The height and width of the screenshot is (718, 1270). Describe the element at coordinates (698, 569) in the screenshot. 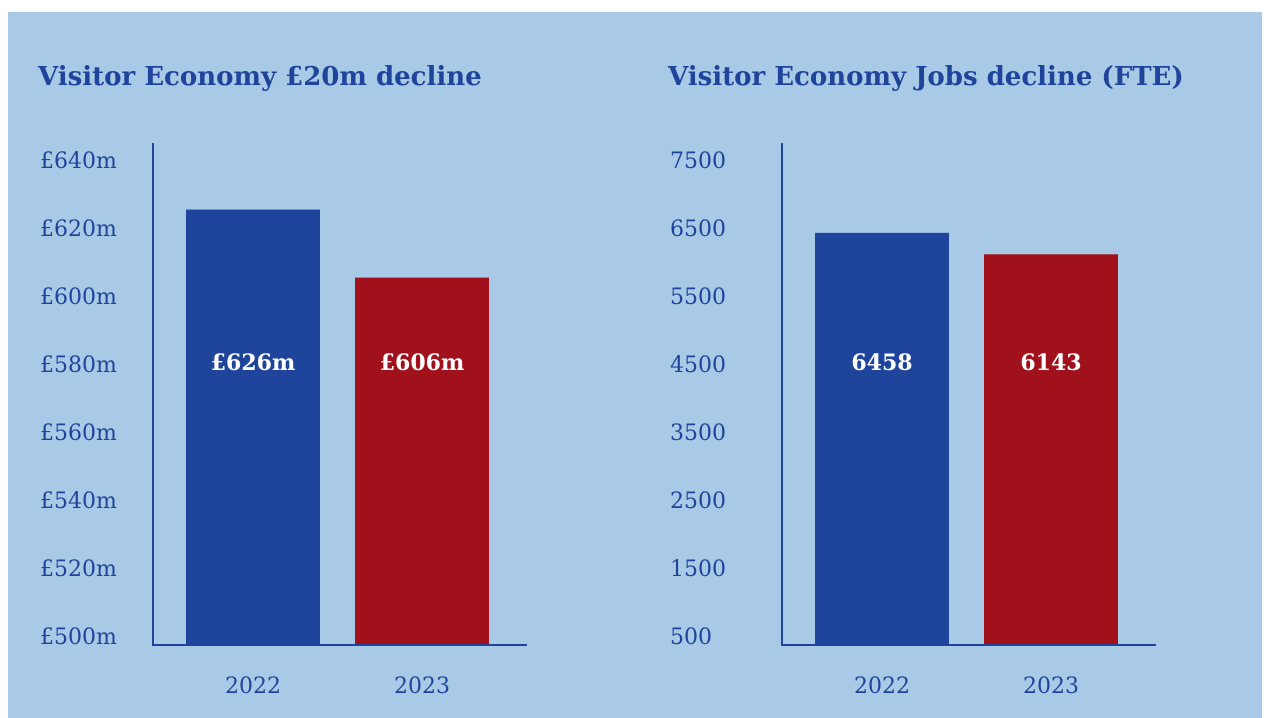

I see `y-tick-label: 1500` at that location.